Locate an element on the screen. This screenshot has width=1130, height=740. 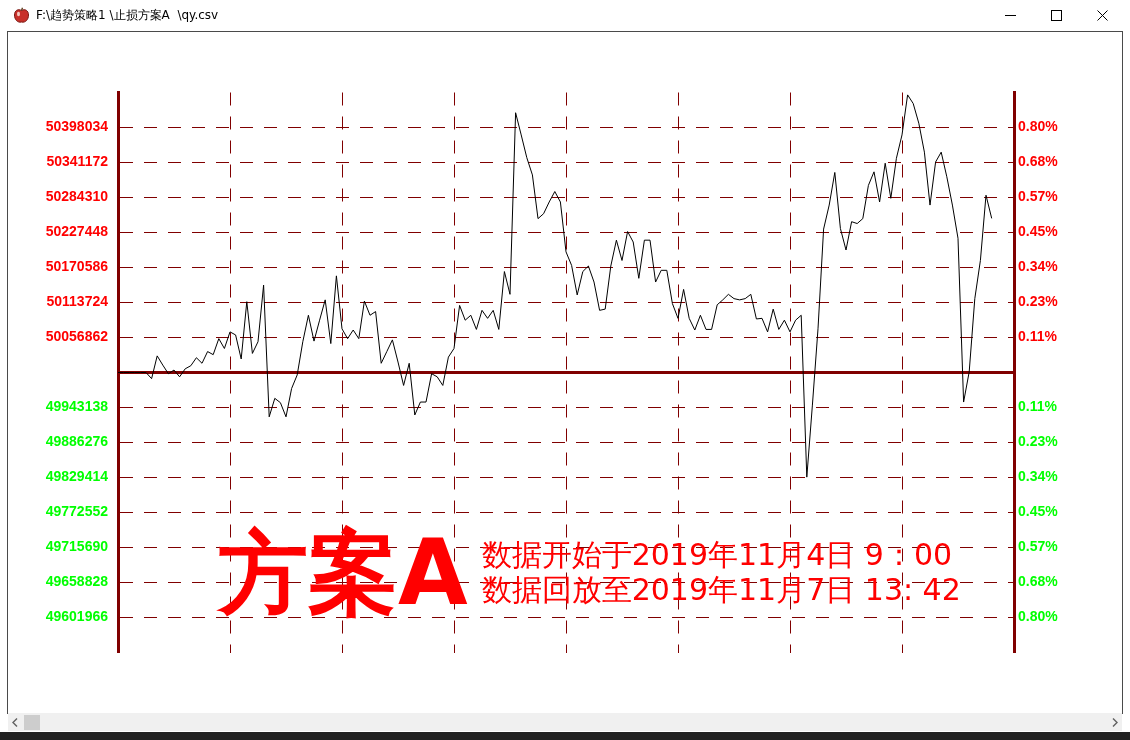
y2-tick-label: 0.11% is located at coordinates (1038, 336).